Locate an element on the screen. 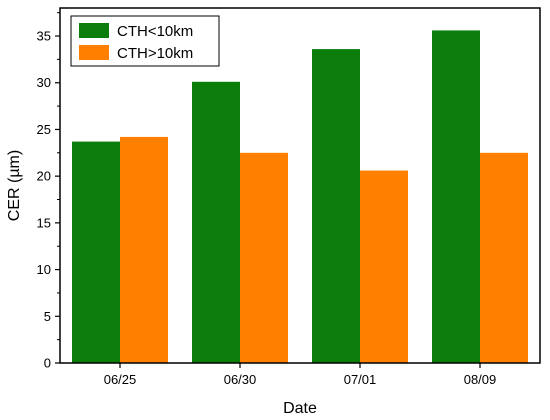 This screenshot has height=420, width=550. y-tick-label: 25 is located at coordinates (44, 129).